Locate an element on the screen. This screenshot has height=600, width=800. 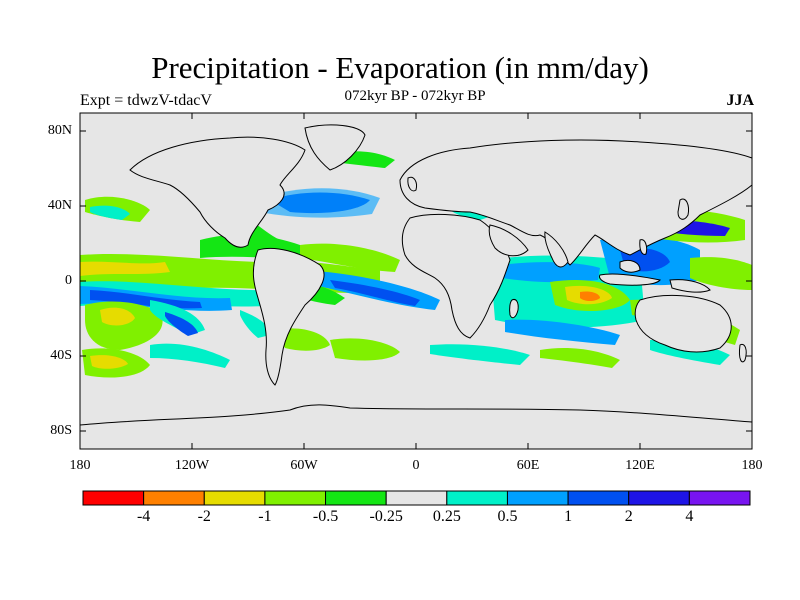
colorbar-label: 0.25 is located at coordinates (446, 516).